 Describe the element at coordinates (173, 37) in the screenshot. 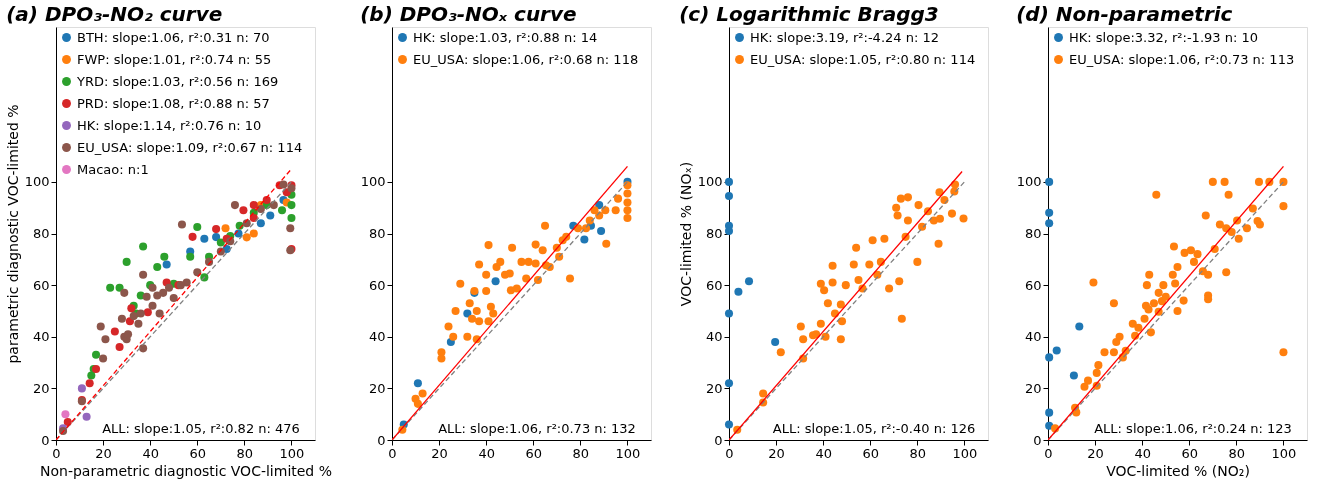

I see `legend-label: BTH: slope:1.06, r²:0.31 n: 70` at that location.